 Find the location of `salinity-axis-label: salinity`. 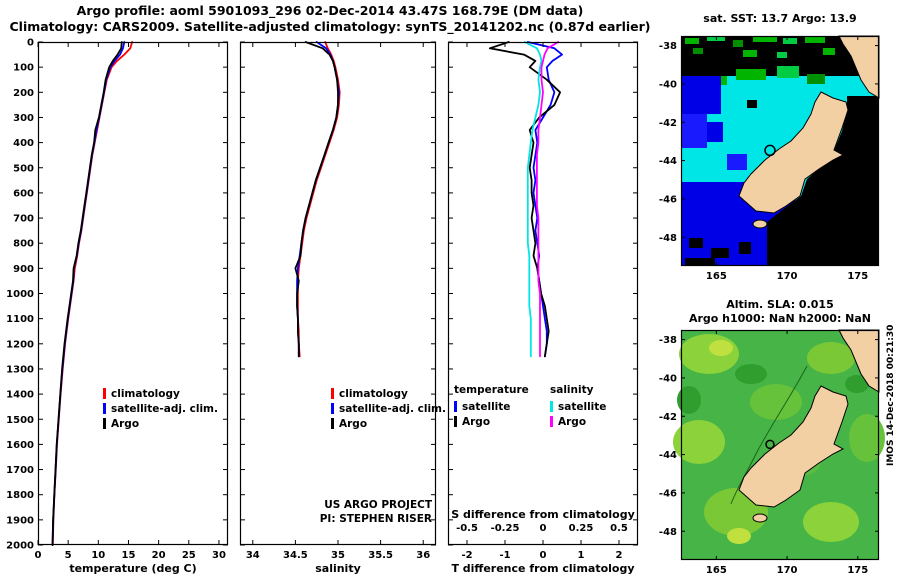

salinity-axis-label: salinity is located at coordinates (338, 568).